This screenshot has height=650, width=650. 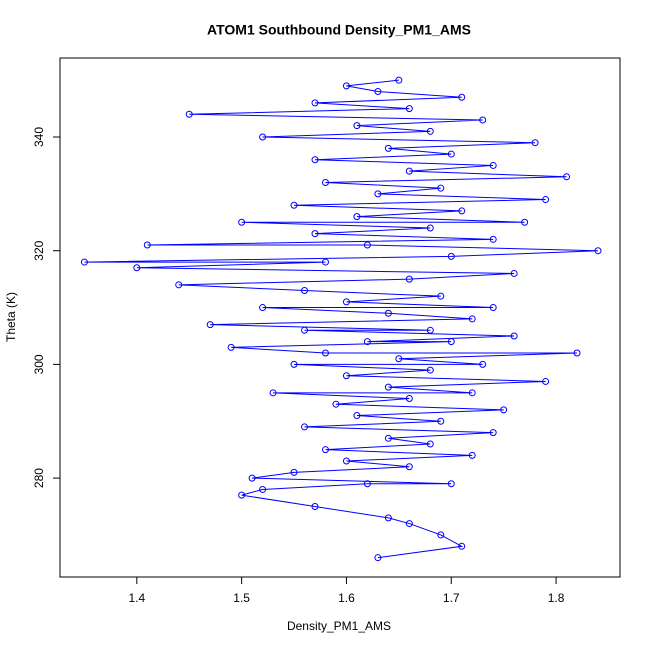 What do you see at coordinates (11, 317) in the screenshot?
I see `y-axis-label: Theta (K)` at bounding box center [11, 317].